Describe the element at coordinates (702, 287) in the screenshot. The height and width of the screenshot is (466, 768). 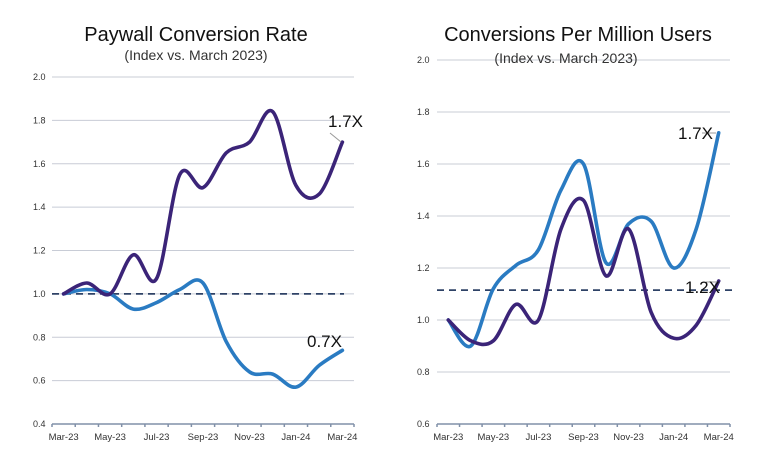
I see `end-value-label: 1.2X` at that location.